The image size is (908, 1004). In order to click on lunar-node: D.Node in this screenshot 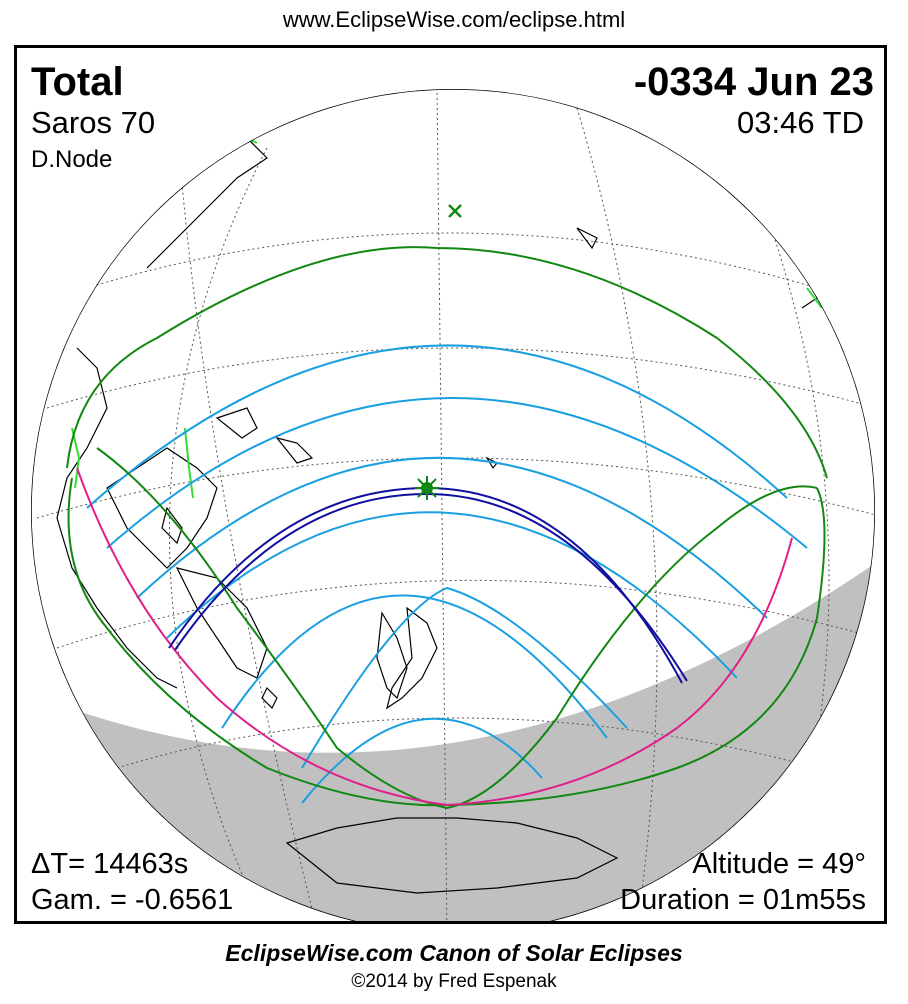, I will do `click(72, 159)`.